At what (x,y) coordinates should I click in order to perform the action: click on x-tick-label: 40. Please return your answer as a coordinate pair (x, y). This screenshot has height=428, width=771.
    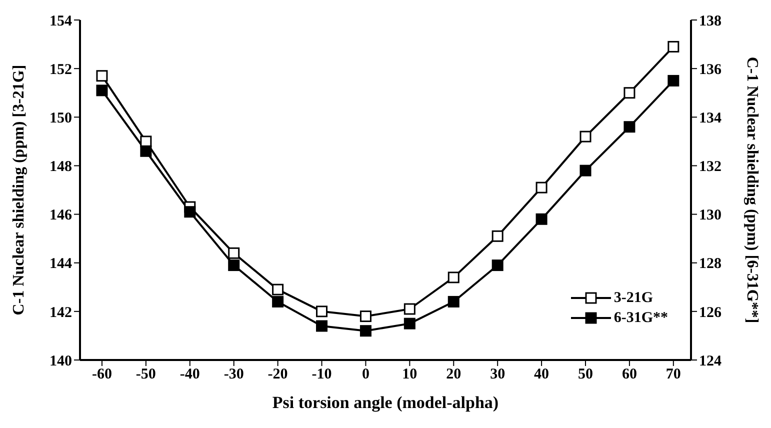
    Looking at the image, I should click on (542, 374).